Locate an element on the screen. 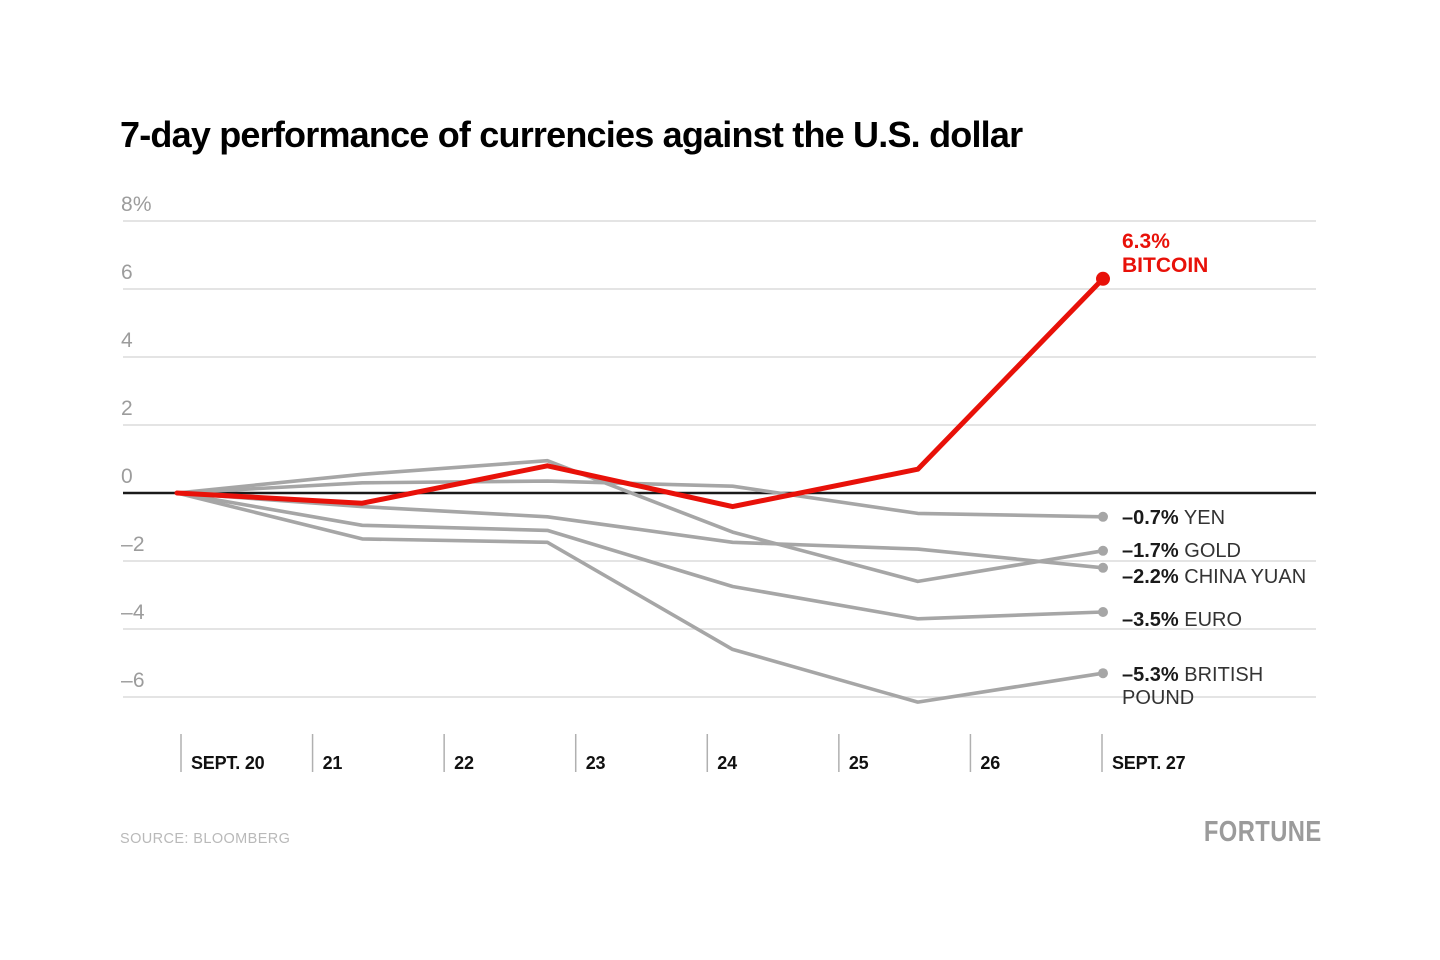 This screenshot has width=1440, height=960. series-end-dot-british-pound is located at coordinates (1103, 673).